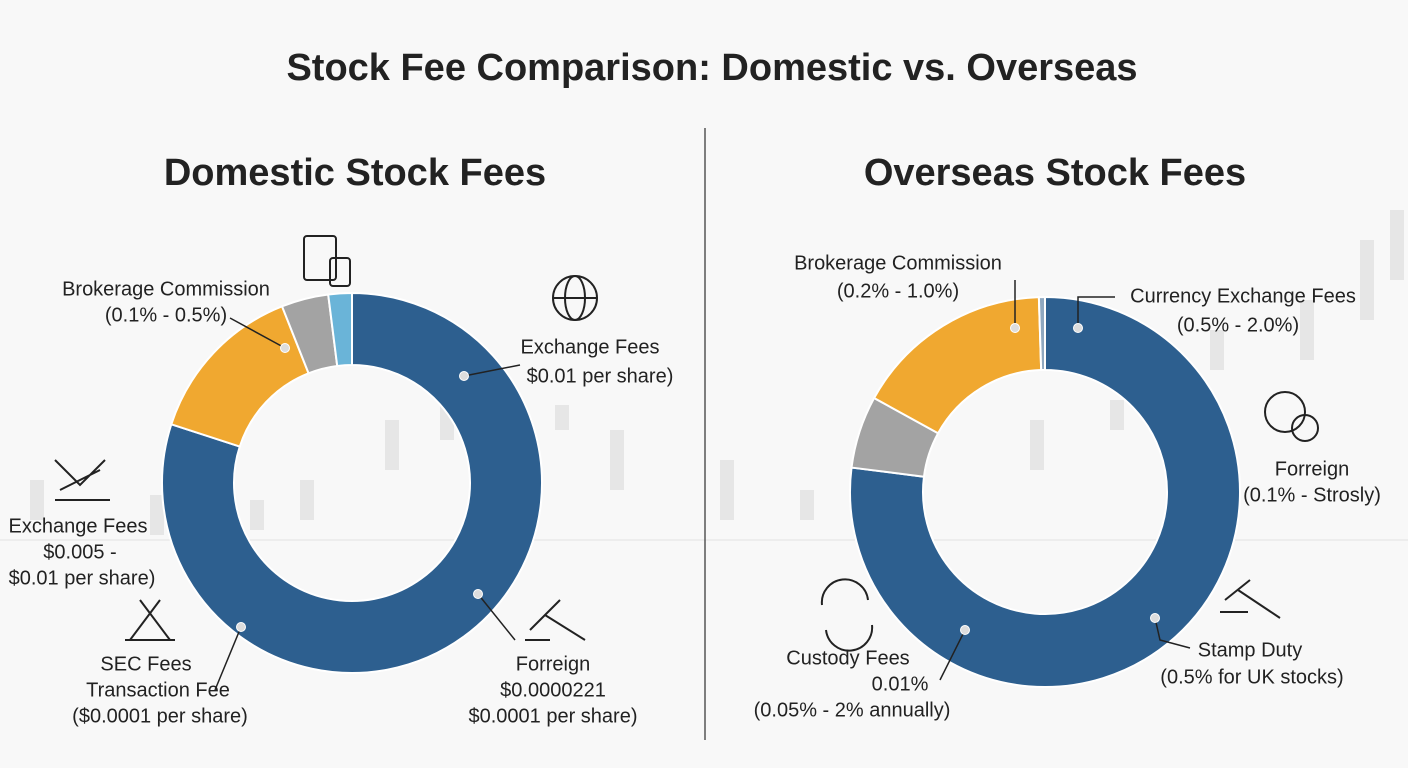 The image size is (1408, 768). I want to click on annotation-text: Custody Fees, so click(847, 658).